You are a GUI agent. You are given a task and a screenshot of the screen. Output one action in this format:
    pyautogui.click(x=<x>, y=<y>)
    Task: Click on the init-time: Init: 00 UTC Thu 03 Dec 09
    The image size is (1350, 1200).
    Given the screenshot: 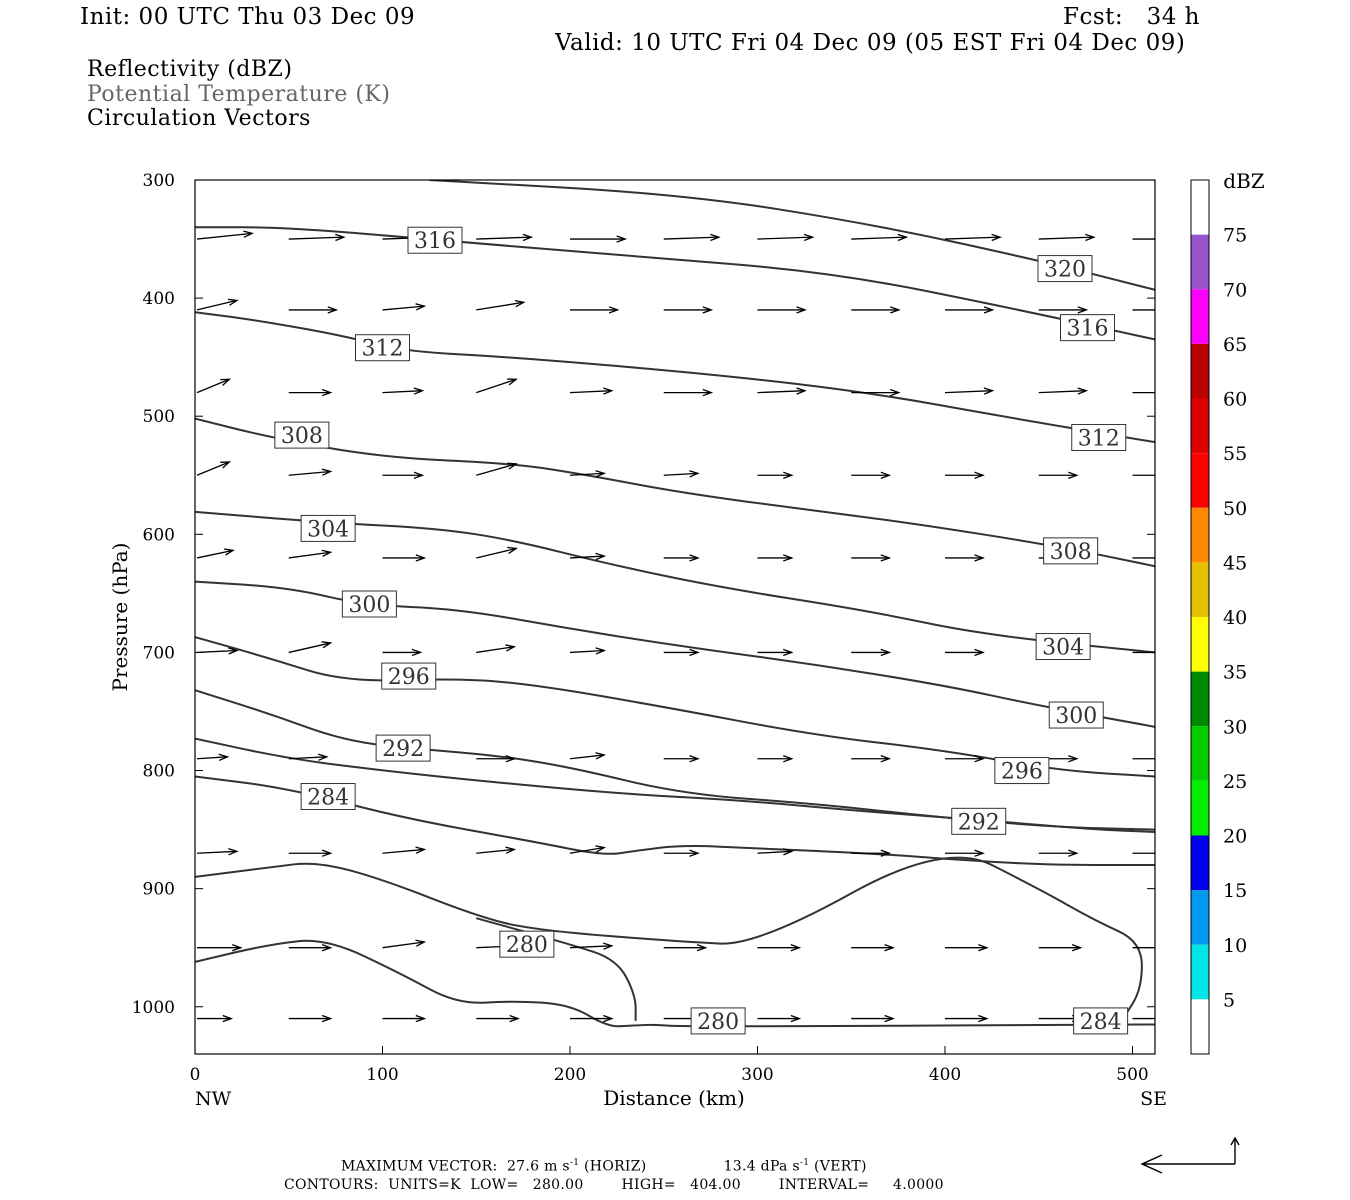 What is the action you would take?
    pyautogui.click(x=248, y=17)
    